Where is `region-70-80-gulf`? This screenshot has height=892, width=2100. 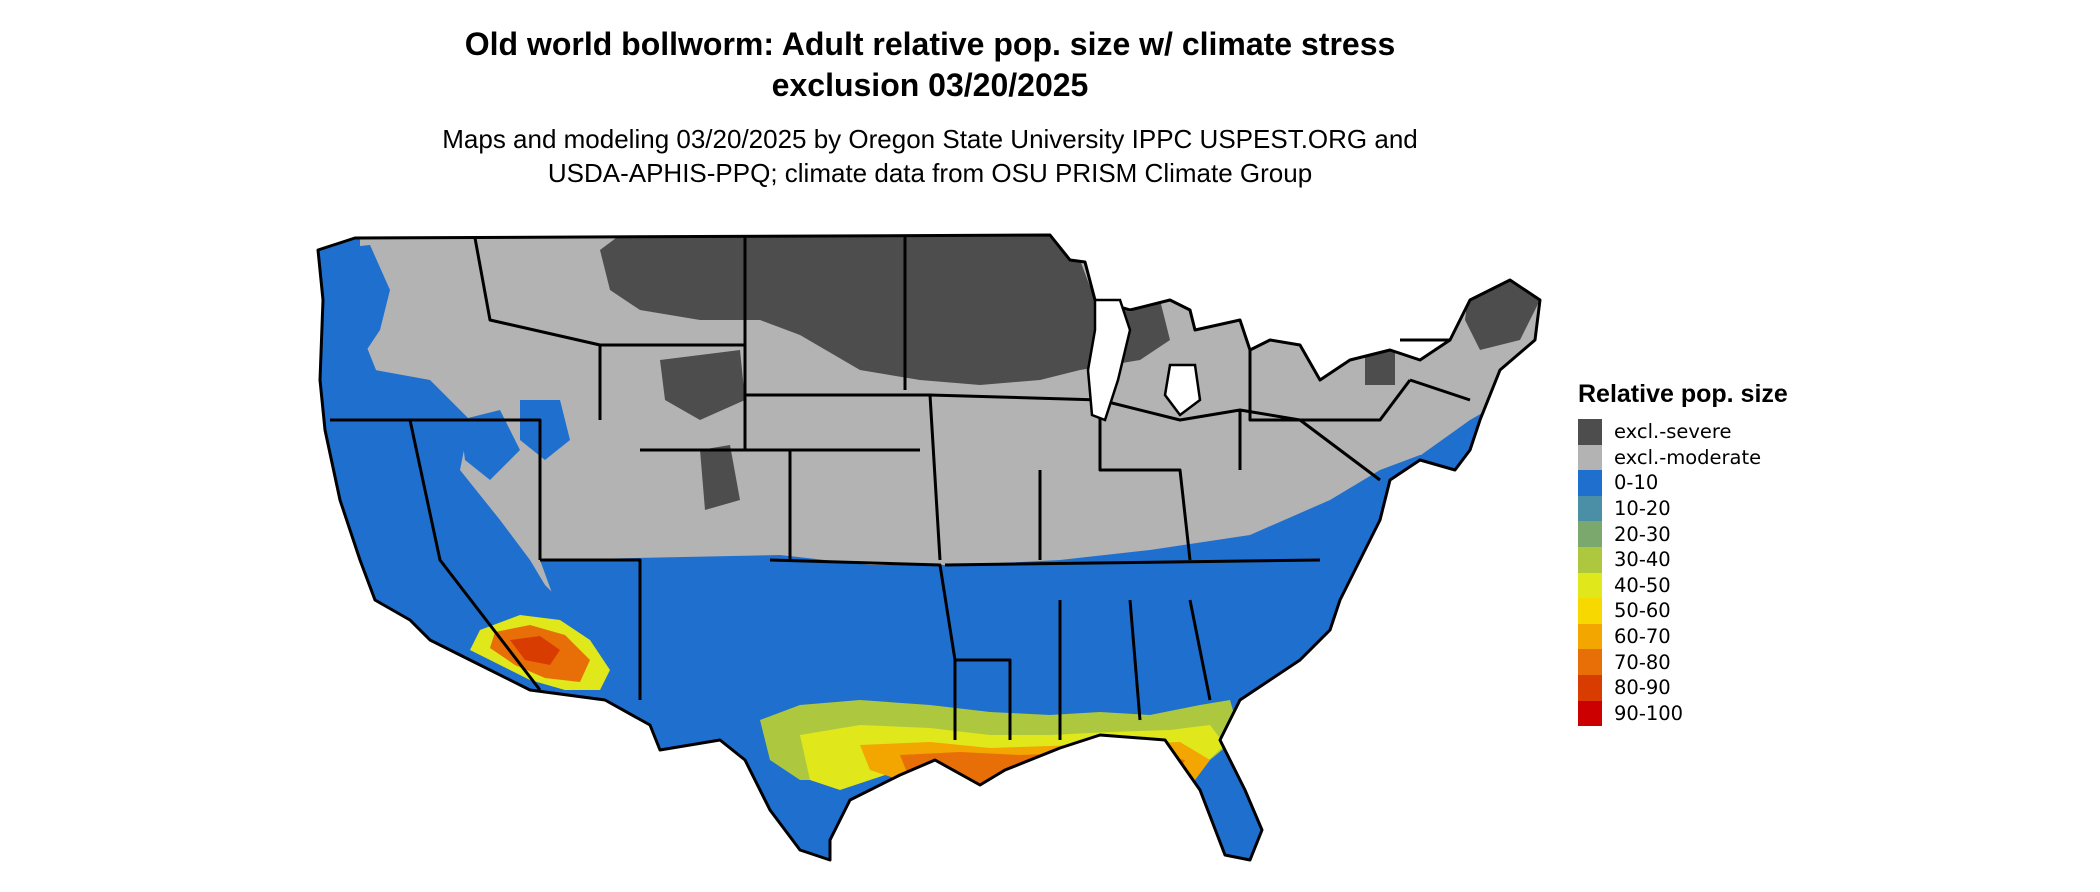 region-70-80-gulf is located at coordinates (1042, 771).